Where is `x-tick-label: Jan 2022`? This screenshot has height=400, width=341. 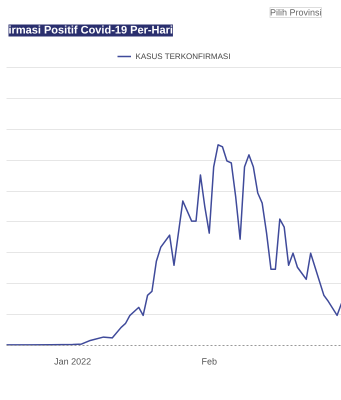
x-tick-label: Jan 2022 is located at coordinates (73, 361).